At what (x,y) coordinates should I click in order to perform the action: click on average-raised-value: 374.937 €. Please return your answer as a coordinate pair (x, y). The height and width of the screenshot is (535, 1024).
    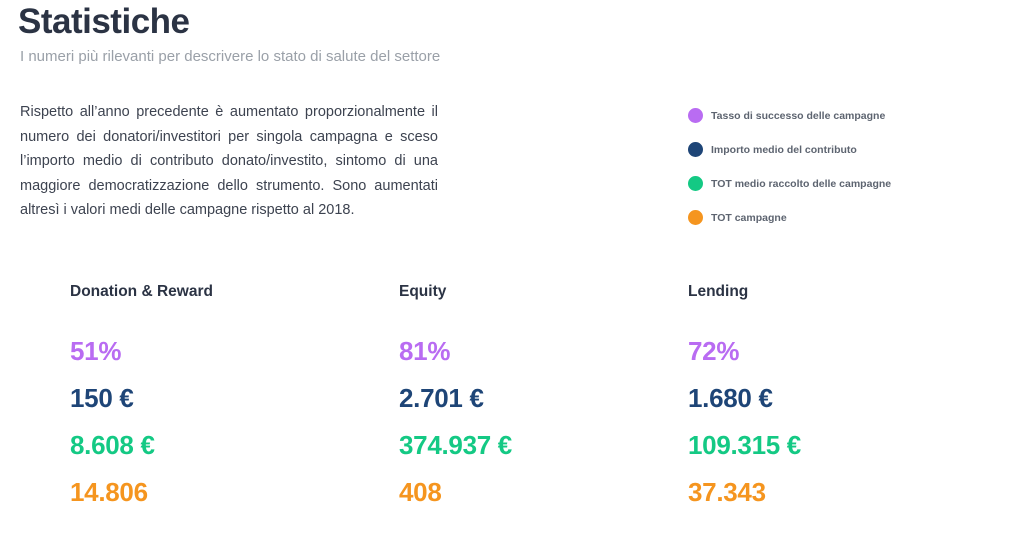
    Looking at the image, I should click on (455, 445).